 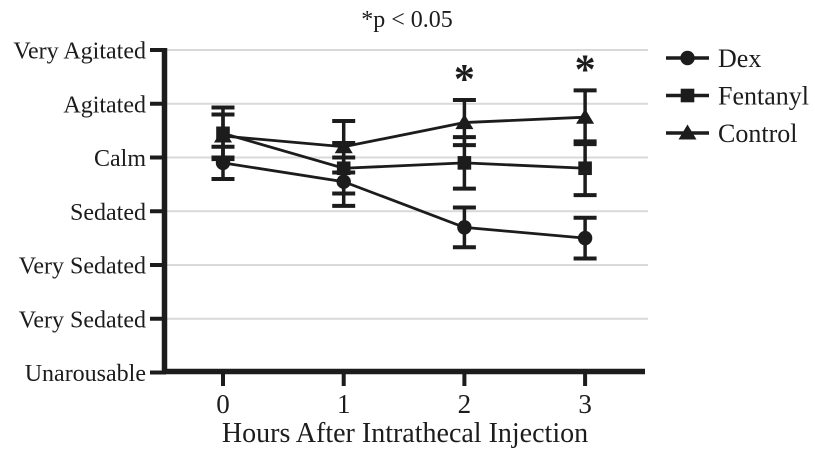 What do you see at coordinates (763, 96) in the screenshot?
I see `legend-label: Fentanyl` at bounding box center [763, 96].